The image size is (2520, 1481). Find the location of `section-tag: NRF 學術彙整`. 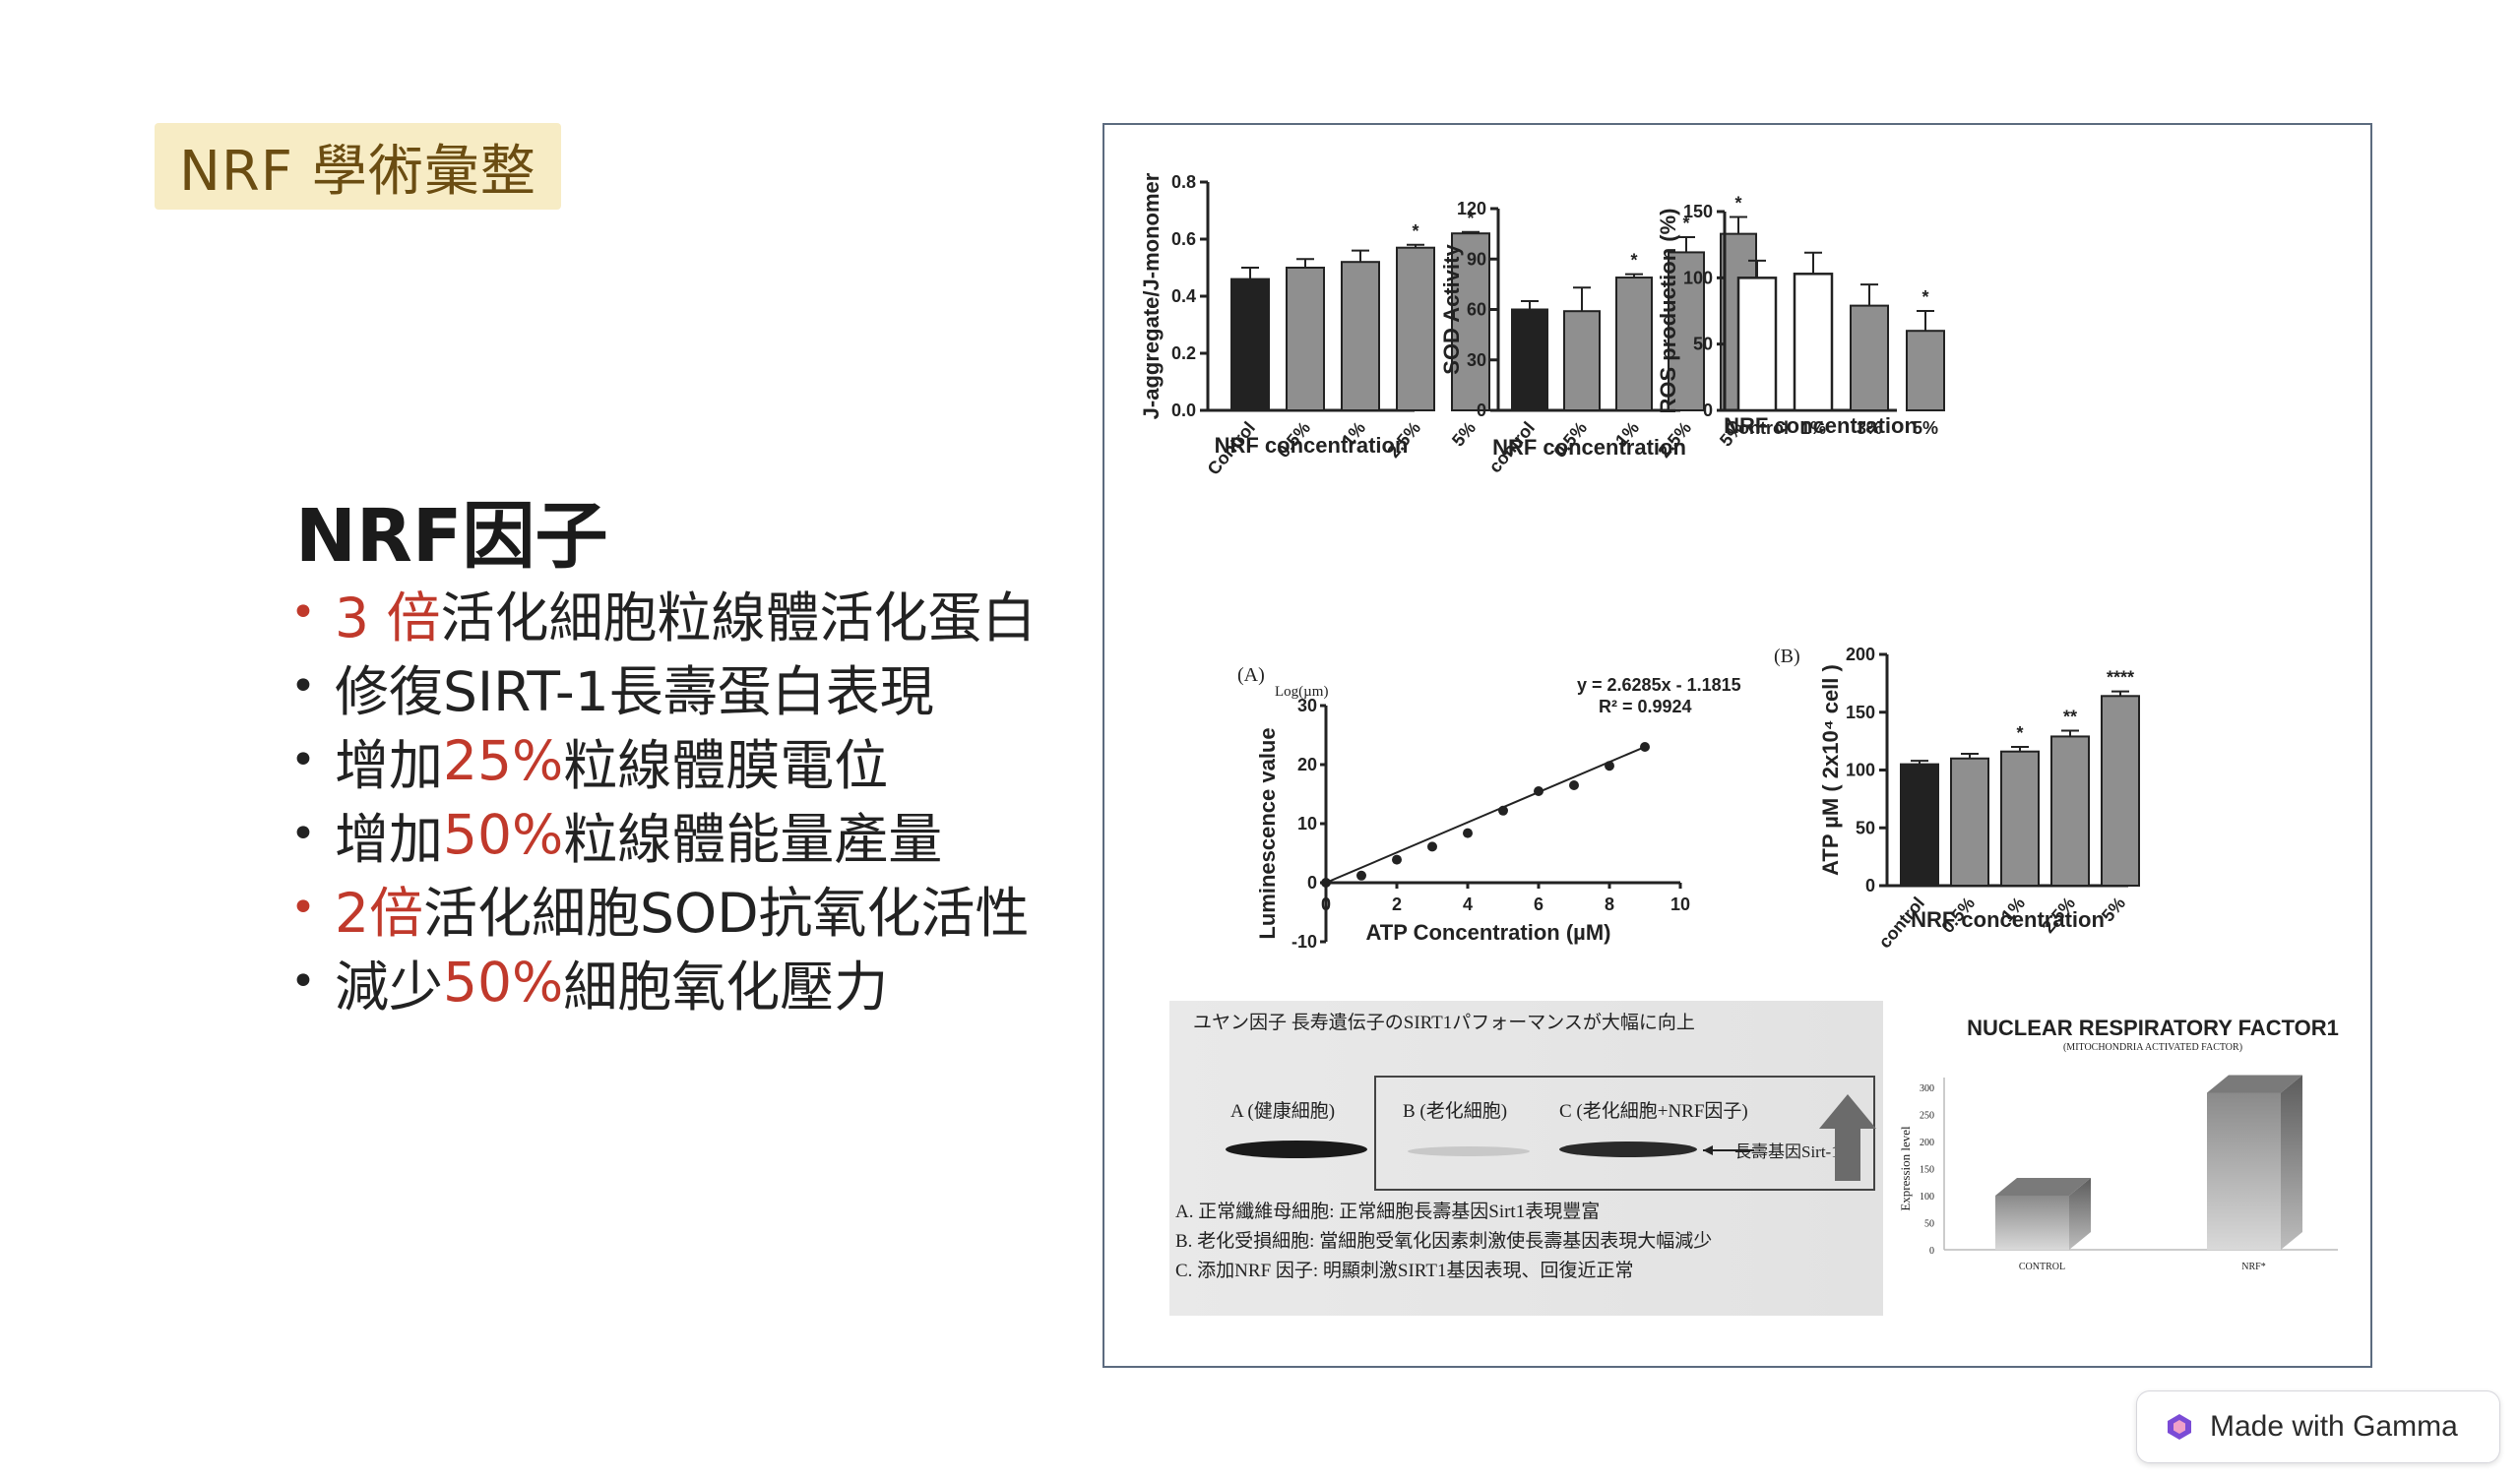

section-tag: NRF 學術彙整 is located at coordinates (358, 166).